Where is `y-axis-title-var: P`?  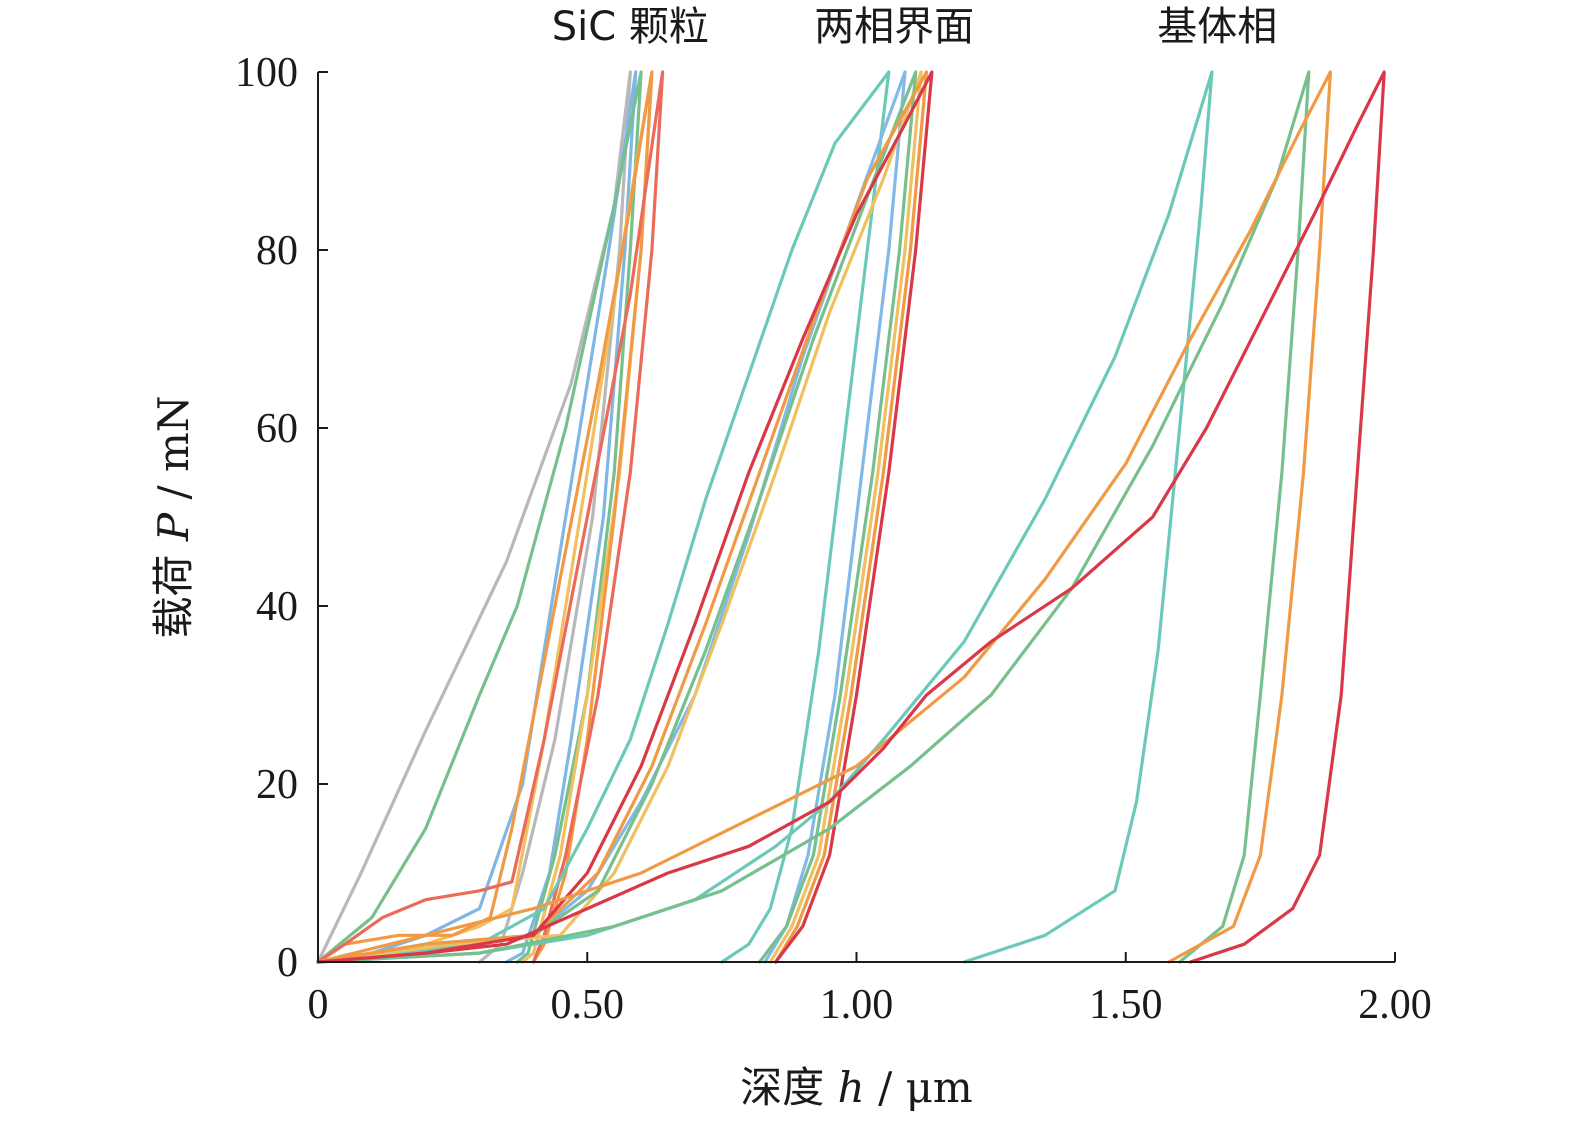 y-axis-title-var: P is located at coordinates (173, 527).